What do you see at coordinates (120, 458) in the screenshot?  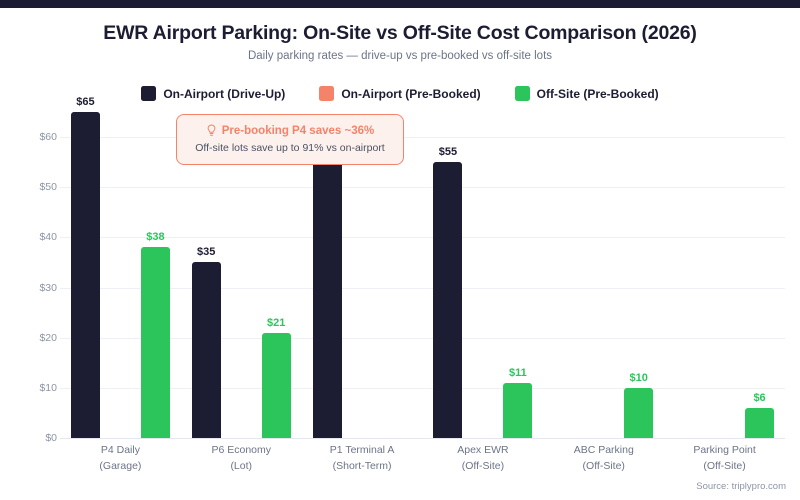 I see `x-axis-tick-label: P4 Daily (Garage)` at bounding box center [120, 458].